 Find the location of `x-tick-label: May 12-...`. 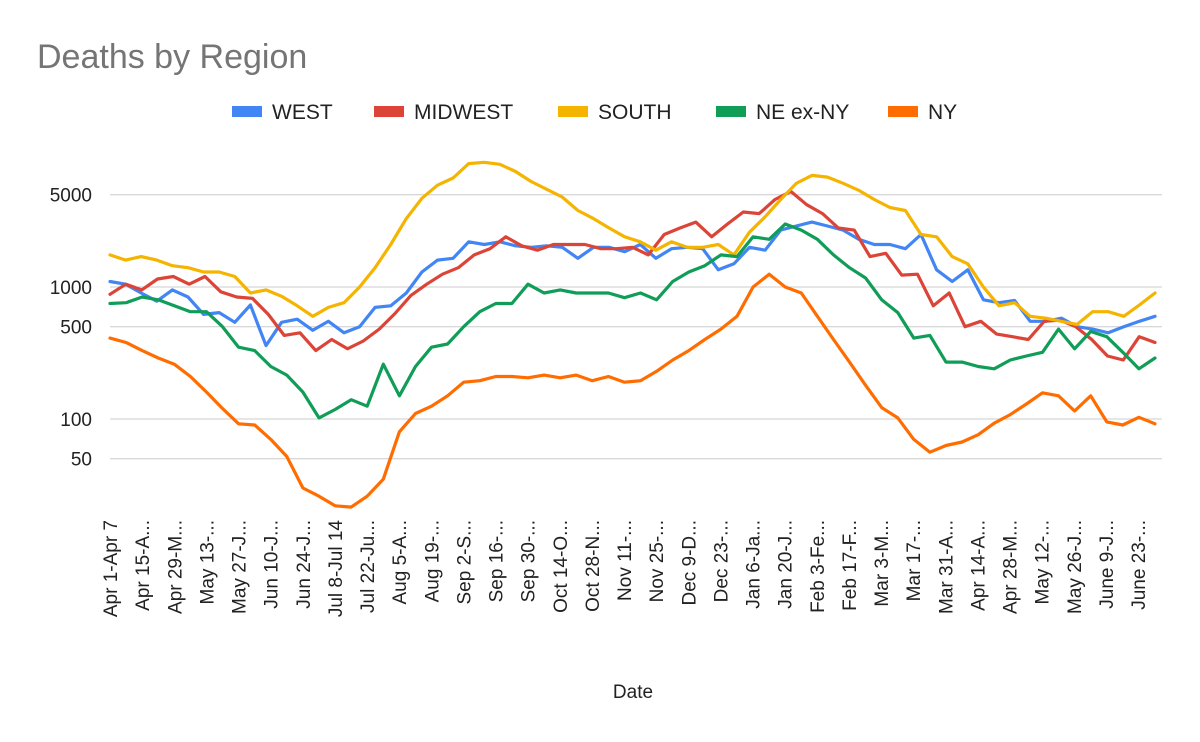

x-tick-label: May 12-... is located at coordinates (1043, 562).